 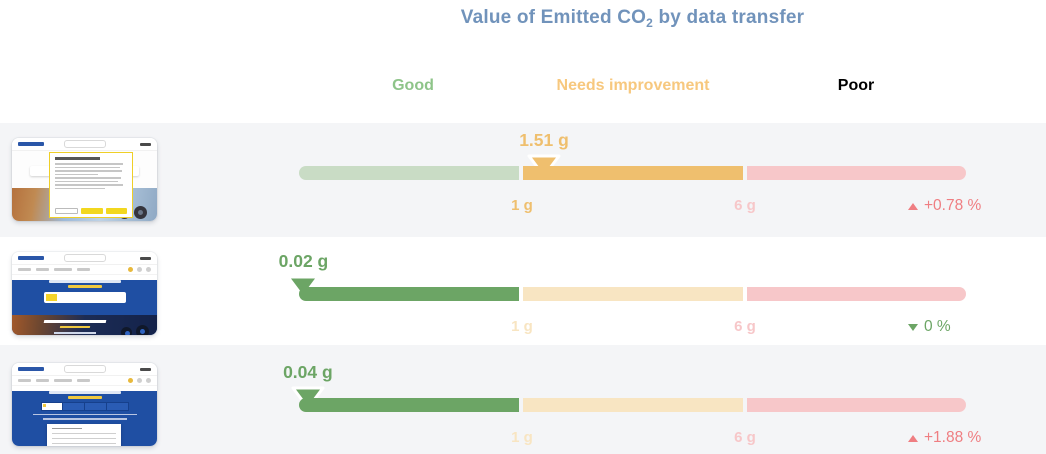 I want to click on page-thumbnail-homepage-hero, so click(x=84, y=293).